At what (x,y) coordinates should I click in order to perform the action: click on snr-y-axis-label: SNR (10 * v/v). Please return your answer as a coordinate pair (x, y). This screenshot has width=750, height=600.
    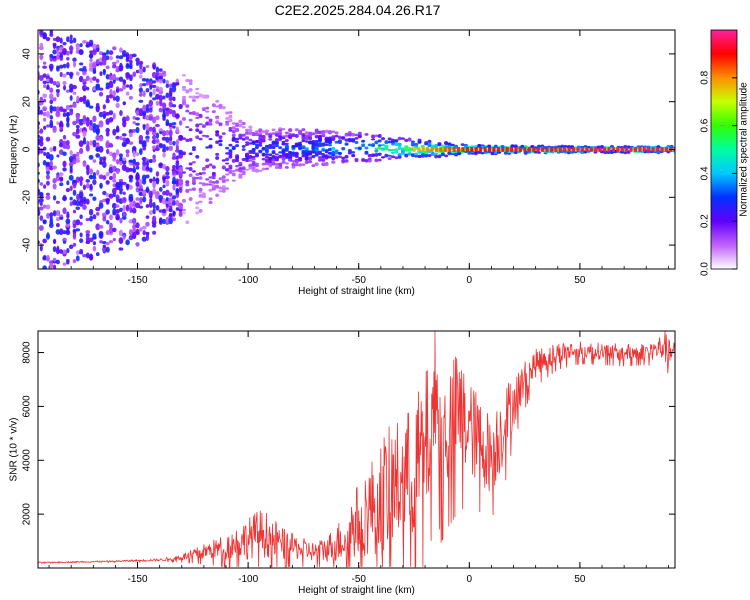
    Looking at the image, I should click on (14, 450).